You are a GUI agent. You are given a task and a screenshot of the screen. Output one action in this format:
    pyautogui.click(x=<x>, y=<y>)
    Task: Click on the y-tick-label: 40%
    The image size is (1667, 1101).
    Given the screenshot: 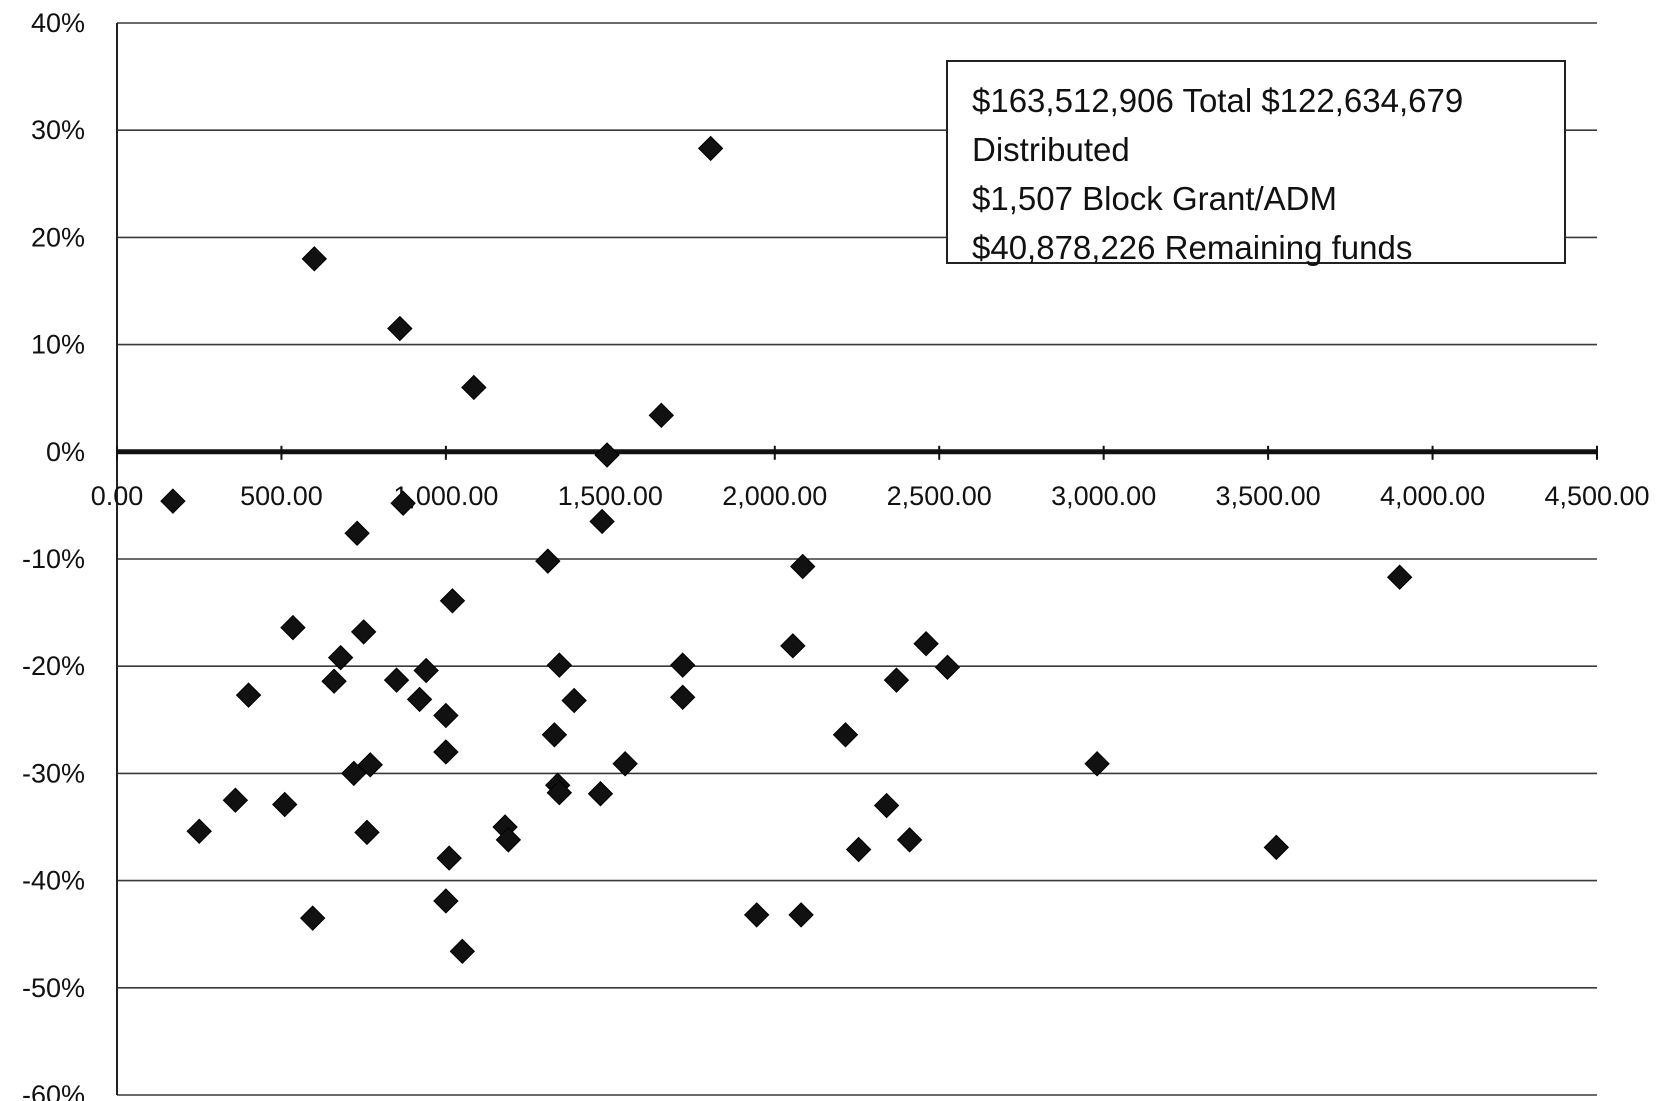 What is the action you would take?
    pyautogui.click(x=58, y=23)
    